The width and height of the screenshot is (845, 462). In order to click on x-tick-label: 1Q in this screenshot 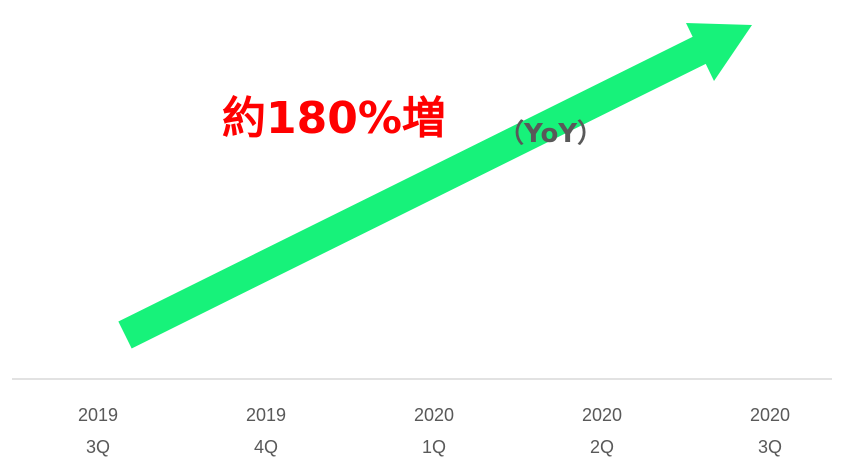, I will do `click(434, 447)`.